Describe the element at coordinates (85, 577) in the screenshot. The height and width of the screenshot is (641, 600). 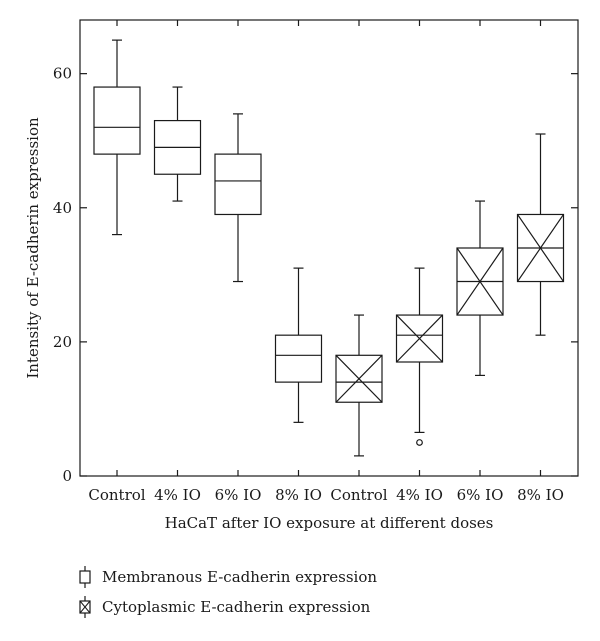
I see `plain-box-icon` at that location.